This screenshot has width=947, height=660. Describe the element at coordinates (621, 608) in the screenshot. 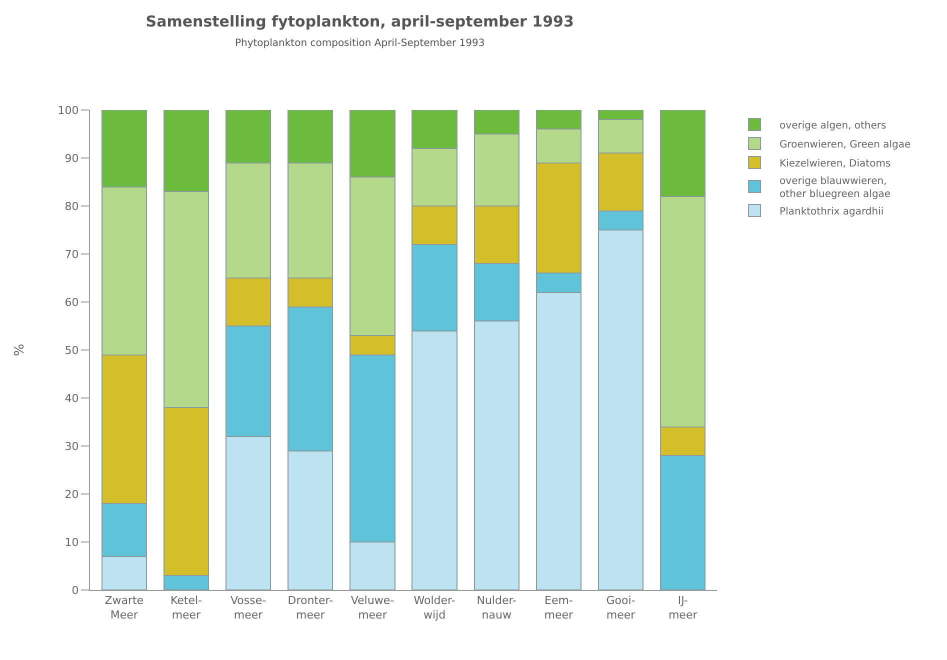

I see `x-tick-label: Gooi- meer` at that location.